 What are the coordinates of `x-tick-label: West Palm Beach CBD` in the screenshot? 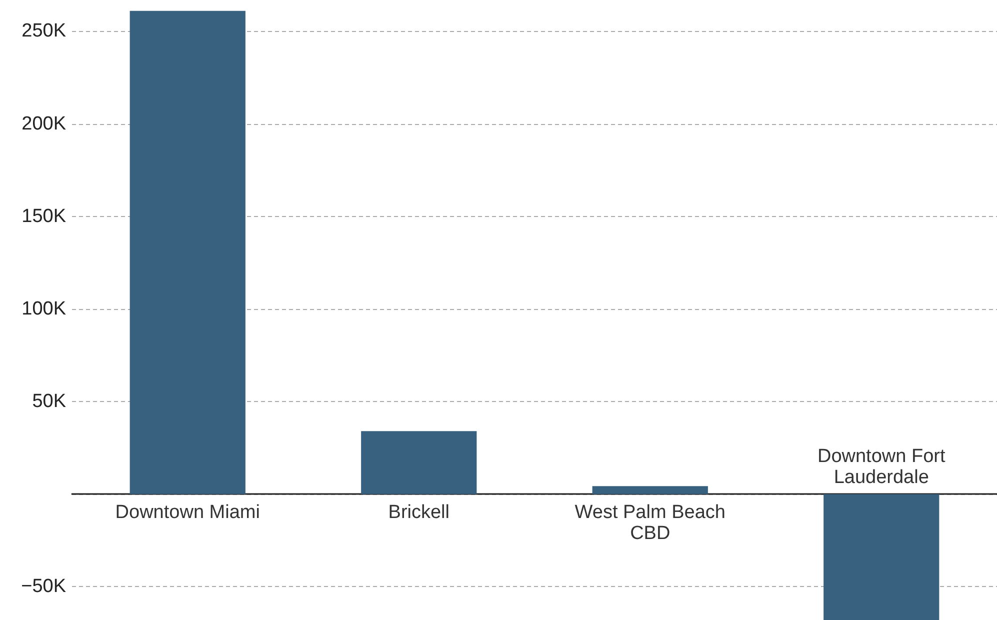 It's located at (650, 523).